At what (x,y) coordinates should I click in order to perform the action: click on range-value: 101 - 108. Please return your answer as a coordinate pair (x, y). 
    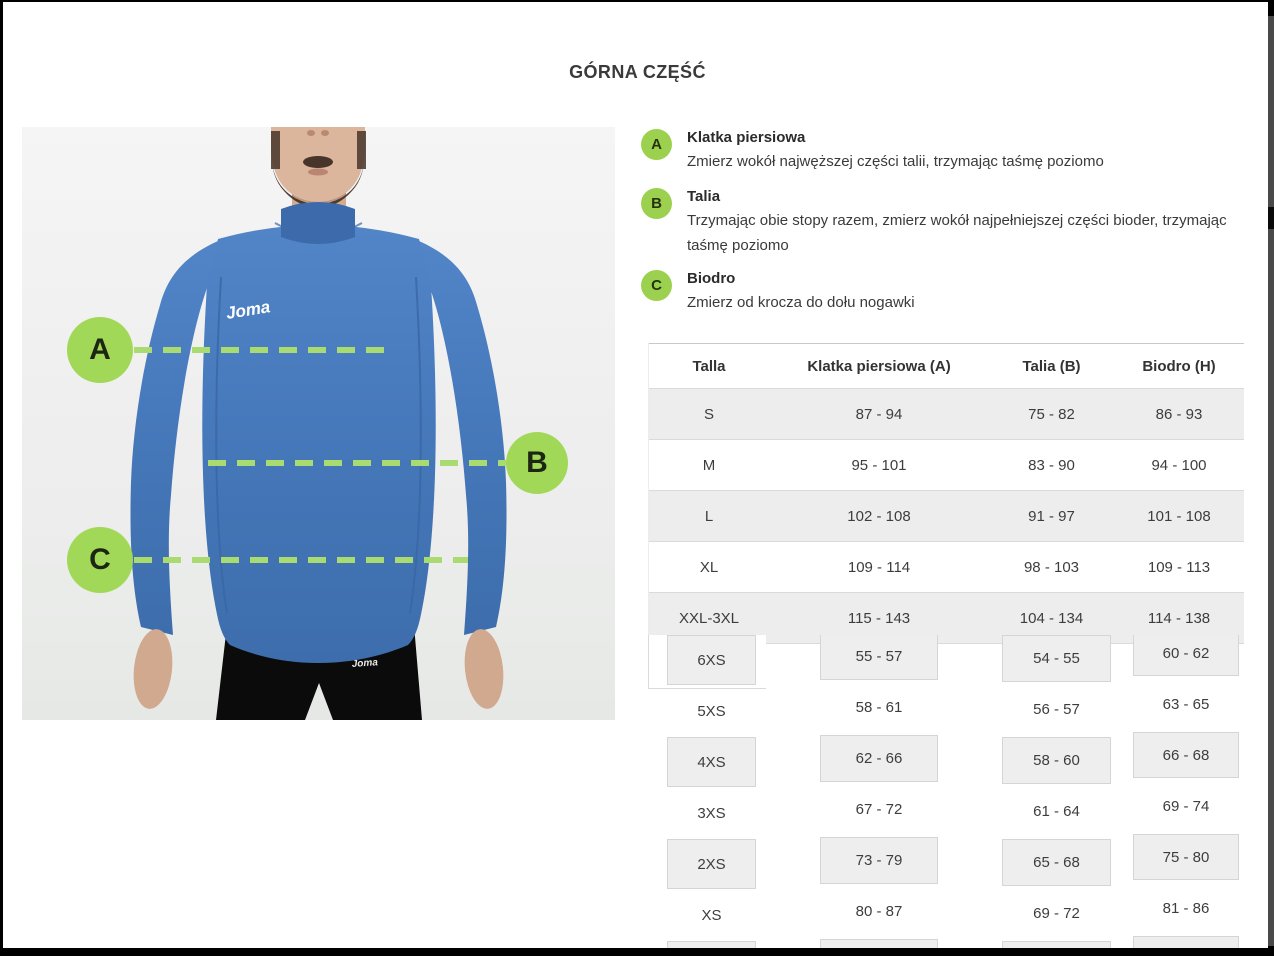
    Looking at the image, I should click on (1179, 516).